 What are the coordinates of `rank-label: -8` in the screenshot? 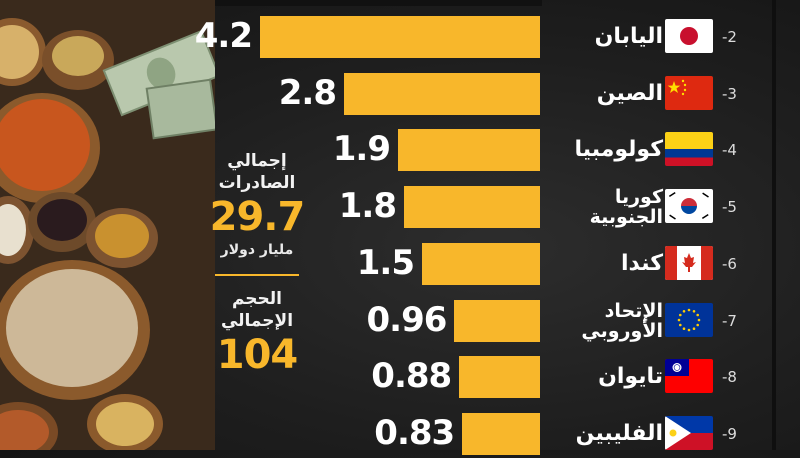 It's located at (729, 377).